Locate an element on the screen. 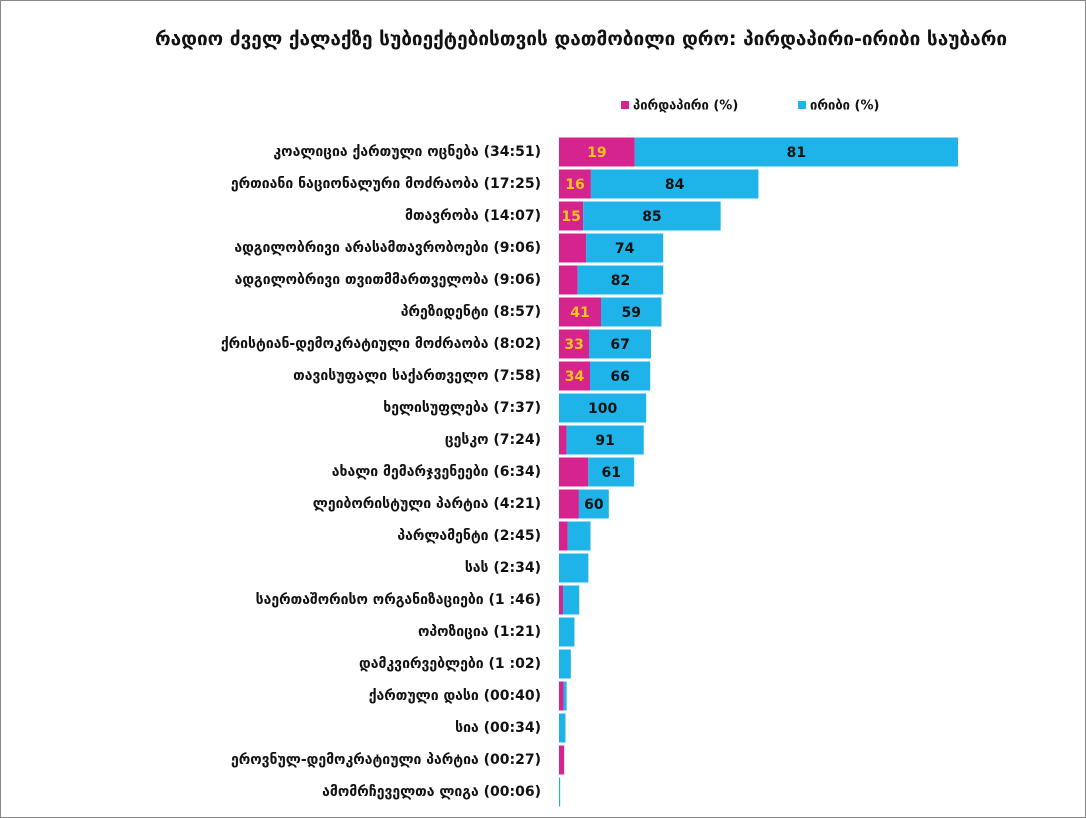 The width and height of the screenshot is (1086, 818). value-label: 19 is located at coordinates (596, 153).